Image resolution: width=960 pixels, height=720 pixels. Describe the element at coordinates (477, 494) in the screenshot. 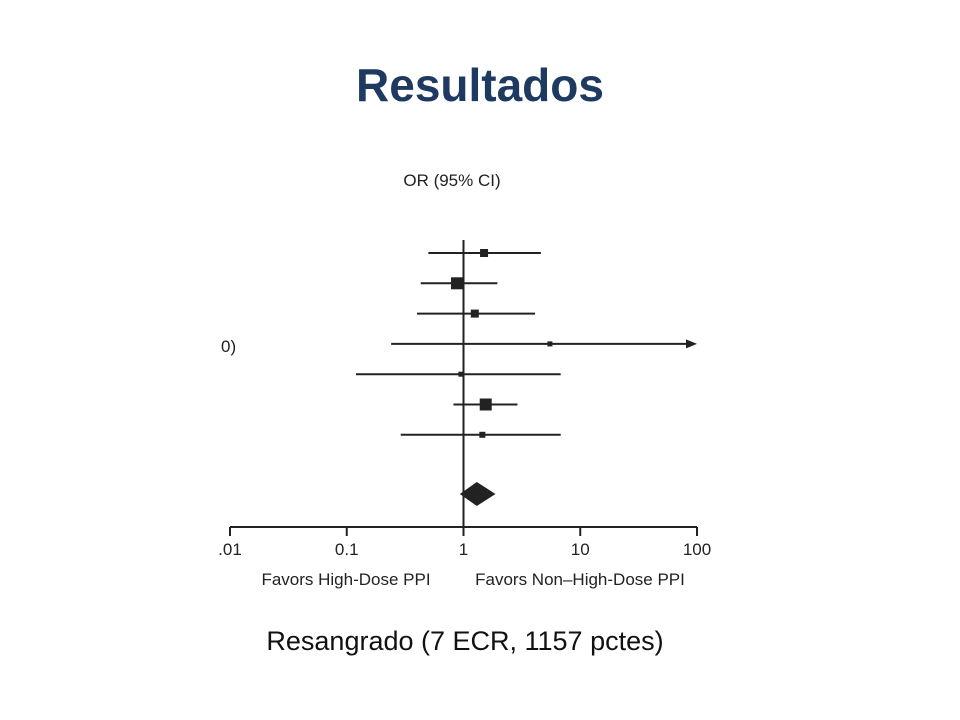

I see `pooled-diamond` at that location.